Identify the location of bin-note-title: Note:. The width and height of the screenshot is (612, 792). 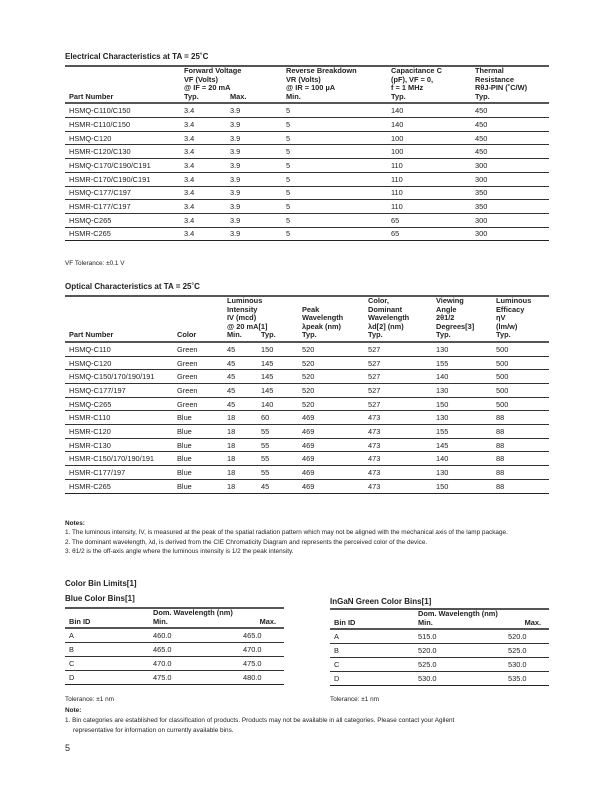
(73, 710).